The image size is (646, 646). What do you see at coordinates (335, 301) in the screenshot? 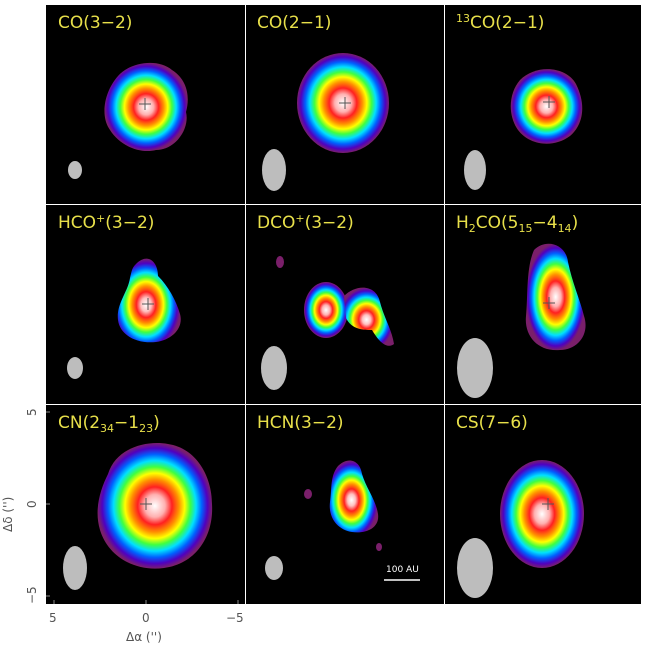
I see `emission-dcop32` at bounding box center [335, 301].